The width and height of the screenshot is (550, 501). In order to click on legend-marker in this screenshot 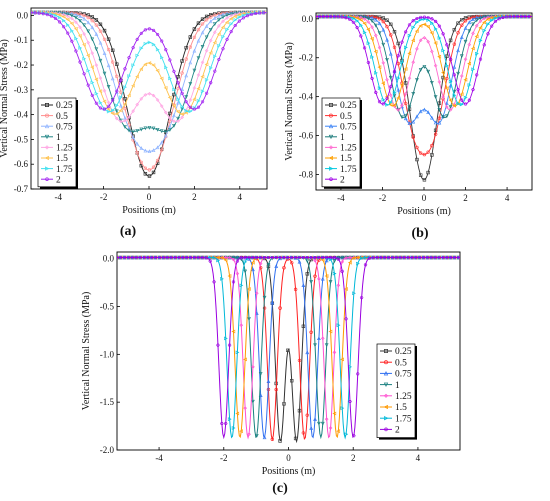, I will do `click(47, 179)`.